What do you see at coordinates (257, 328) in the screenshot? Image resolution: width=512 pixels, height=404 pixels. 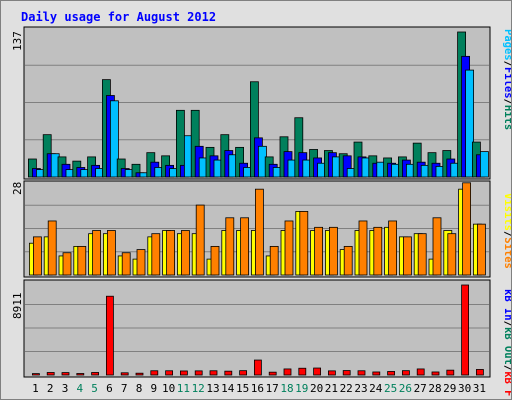 I see `kbytes-gridlines` at bounding box center [257, 328].